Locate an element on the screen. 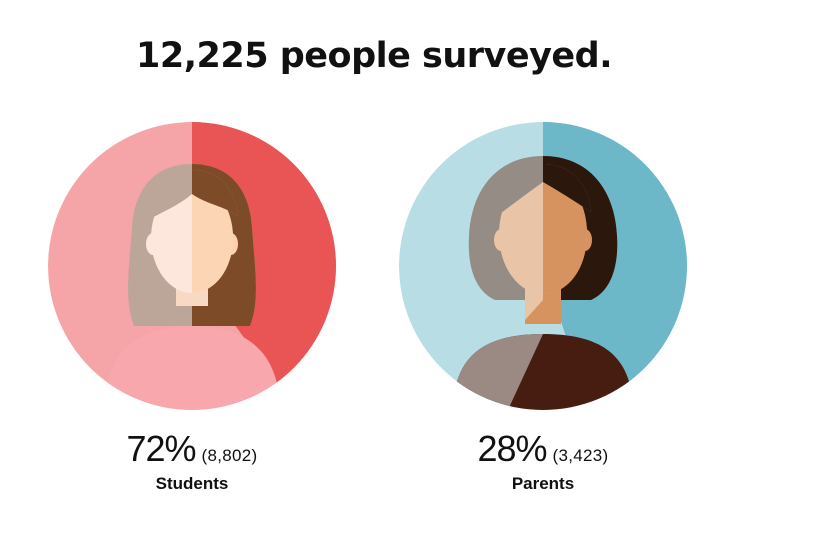  parents-stat: 28% (3,423) is located at coordinates (543, 449).